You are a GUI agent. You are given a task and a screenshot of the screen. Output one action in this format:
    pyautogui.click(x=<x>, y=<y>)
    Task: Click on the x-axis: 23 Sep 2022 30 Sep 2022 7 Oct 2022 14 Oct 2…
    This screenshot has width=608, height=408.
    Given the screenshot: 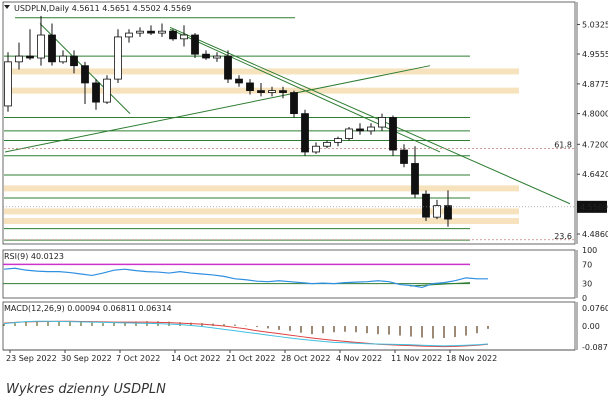 What is the action you would take?
    pyautogui.click(x=289, y=356)
    